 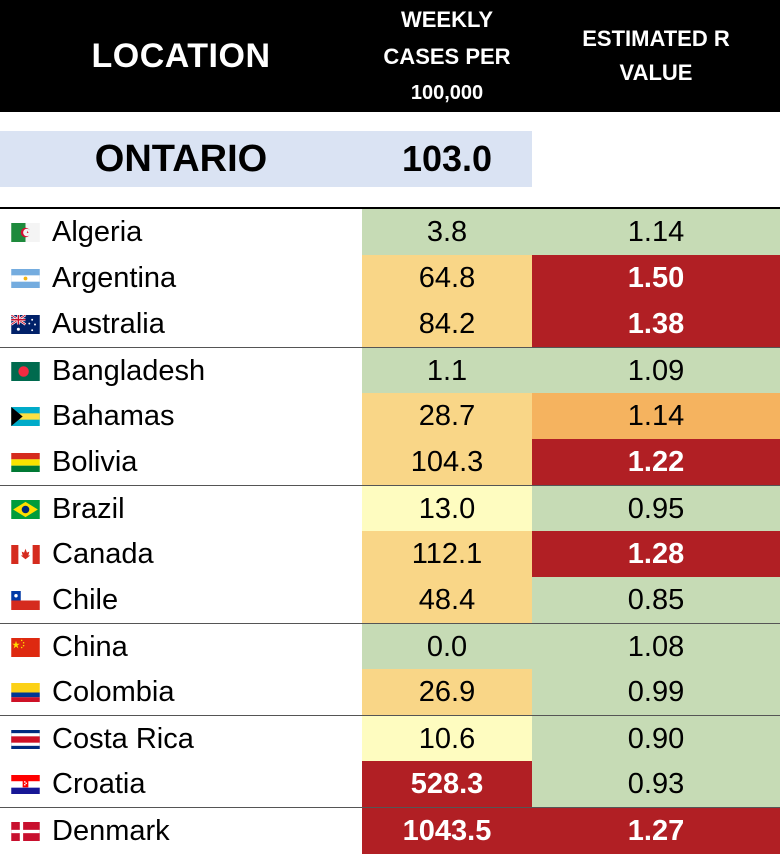 I want to click on estimated-r-cell: 0.85, so click(x=656, y=600).